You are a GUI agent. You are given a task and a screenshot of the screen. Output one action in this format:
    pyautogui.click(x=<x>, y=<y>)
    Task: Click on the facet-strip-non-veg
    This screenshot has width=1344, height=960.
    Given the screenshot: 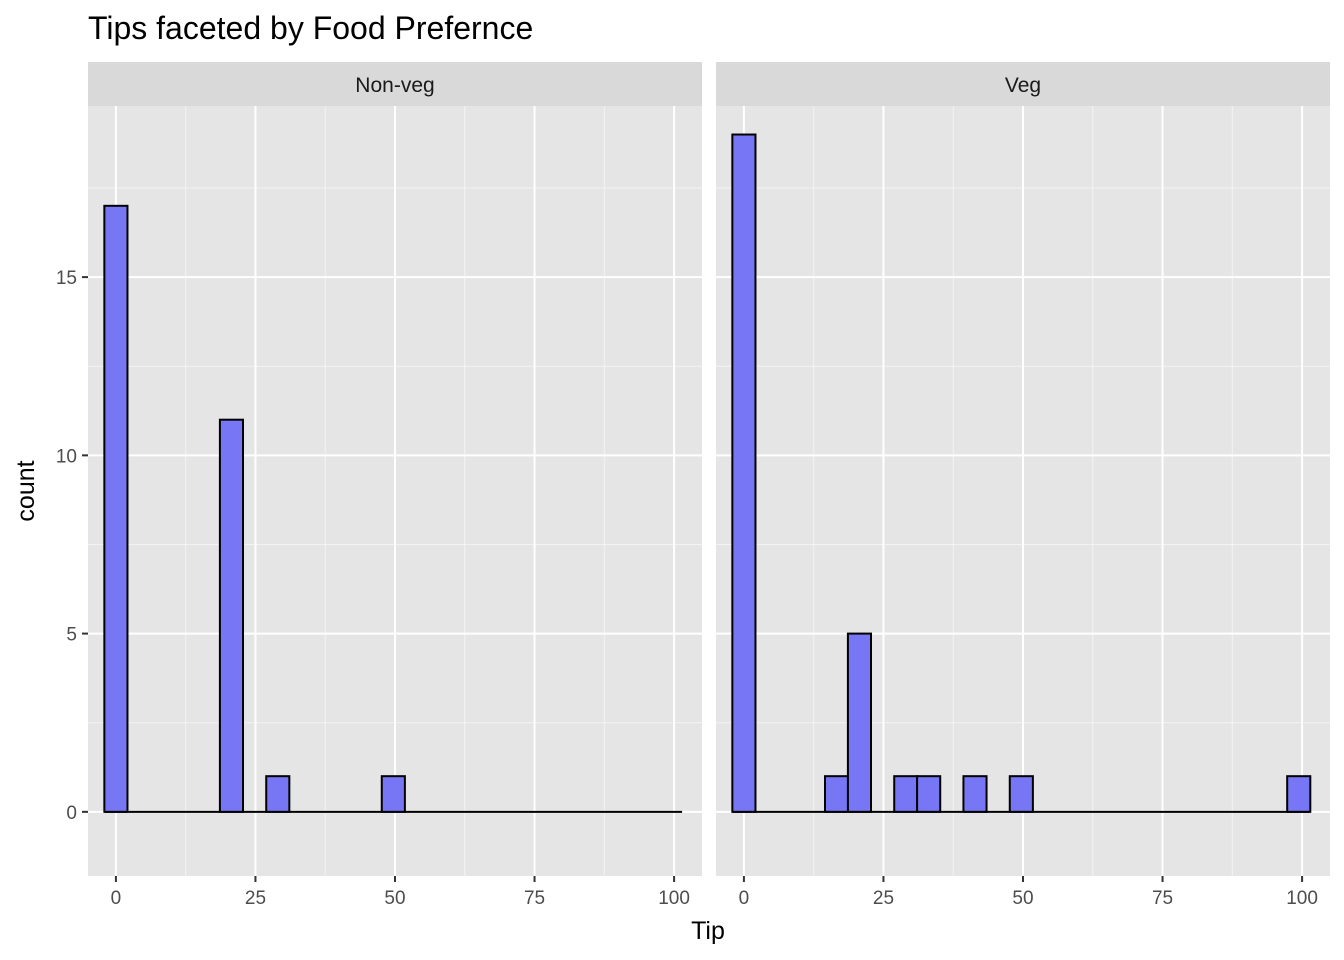 What is the action you would take?
    pyautogui.click(x=395, y=84)
    